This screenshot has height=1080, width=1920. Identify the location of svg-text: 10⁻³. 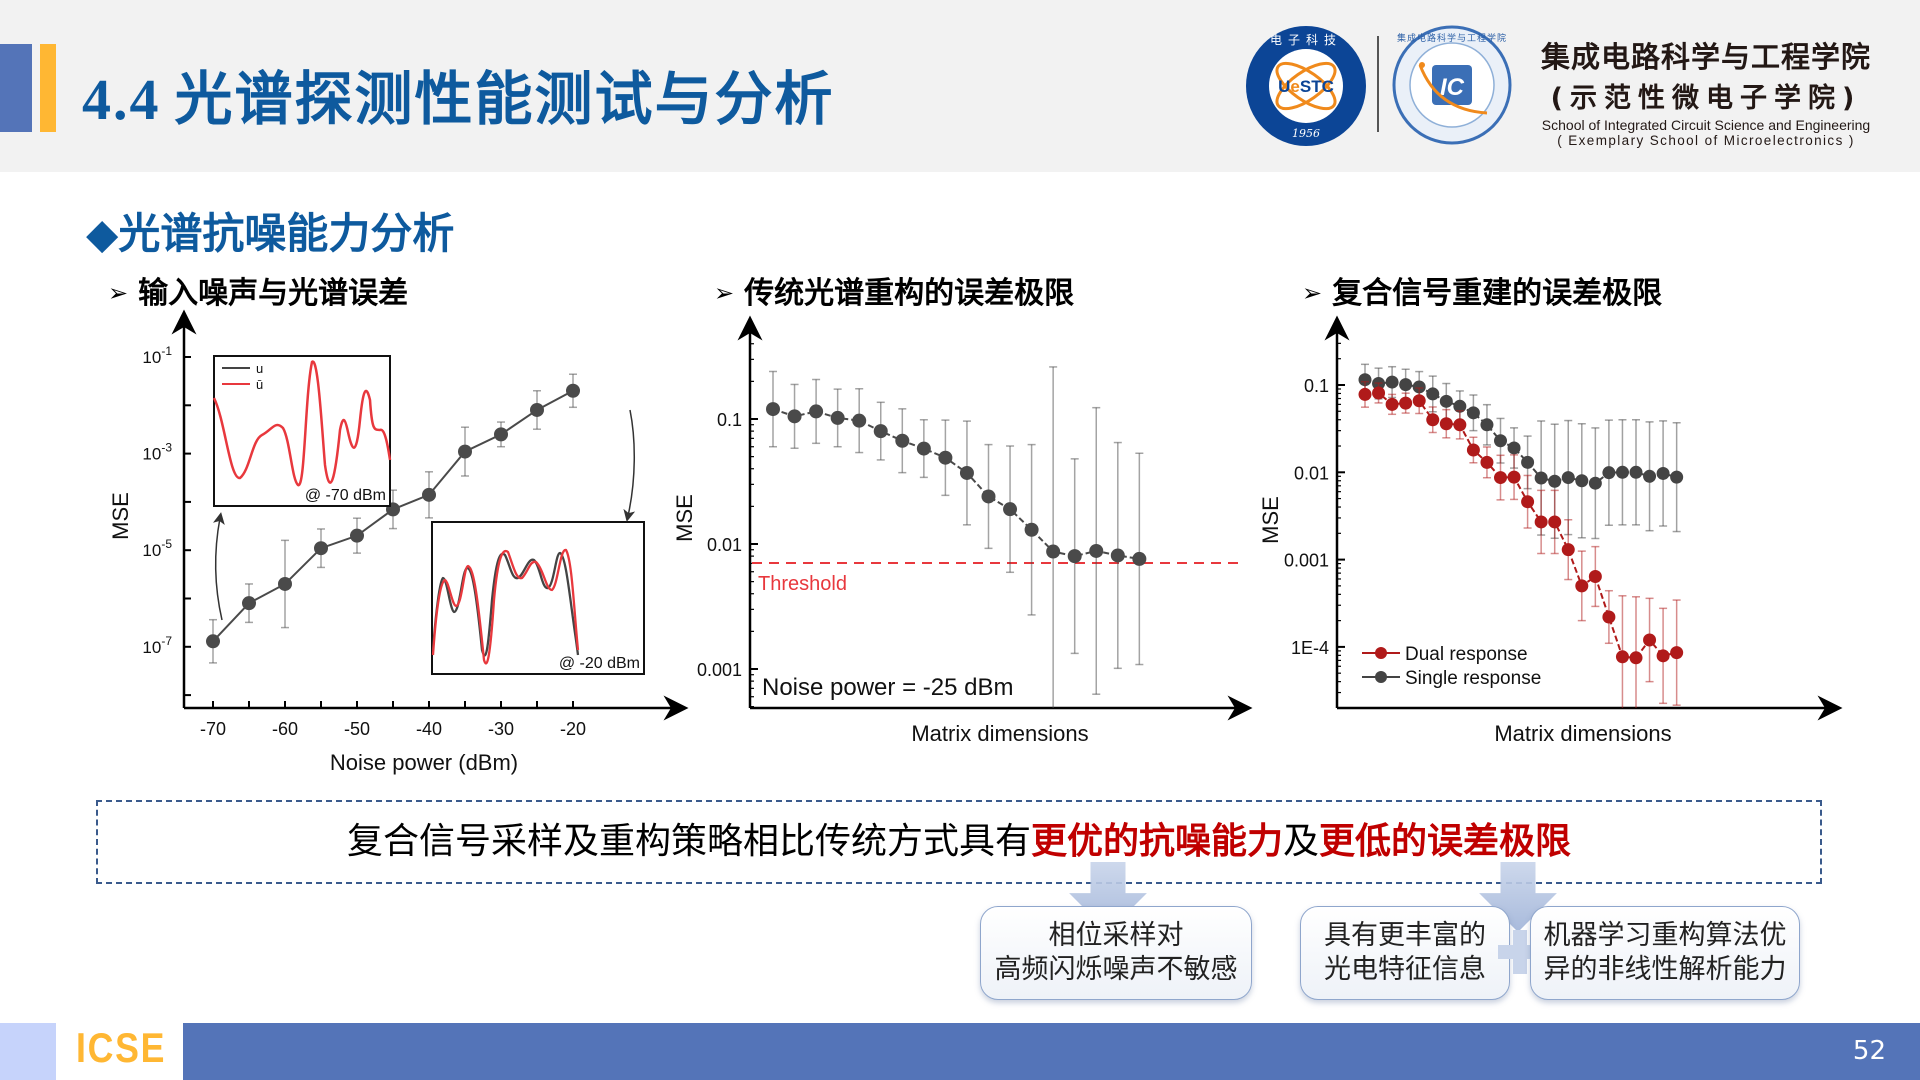
(157, 452).